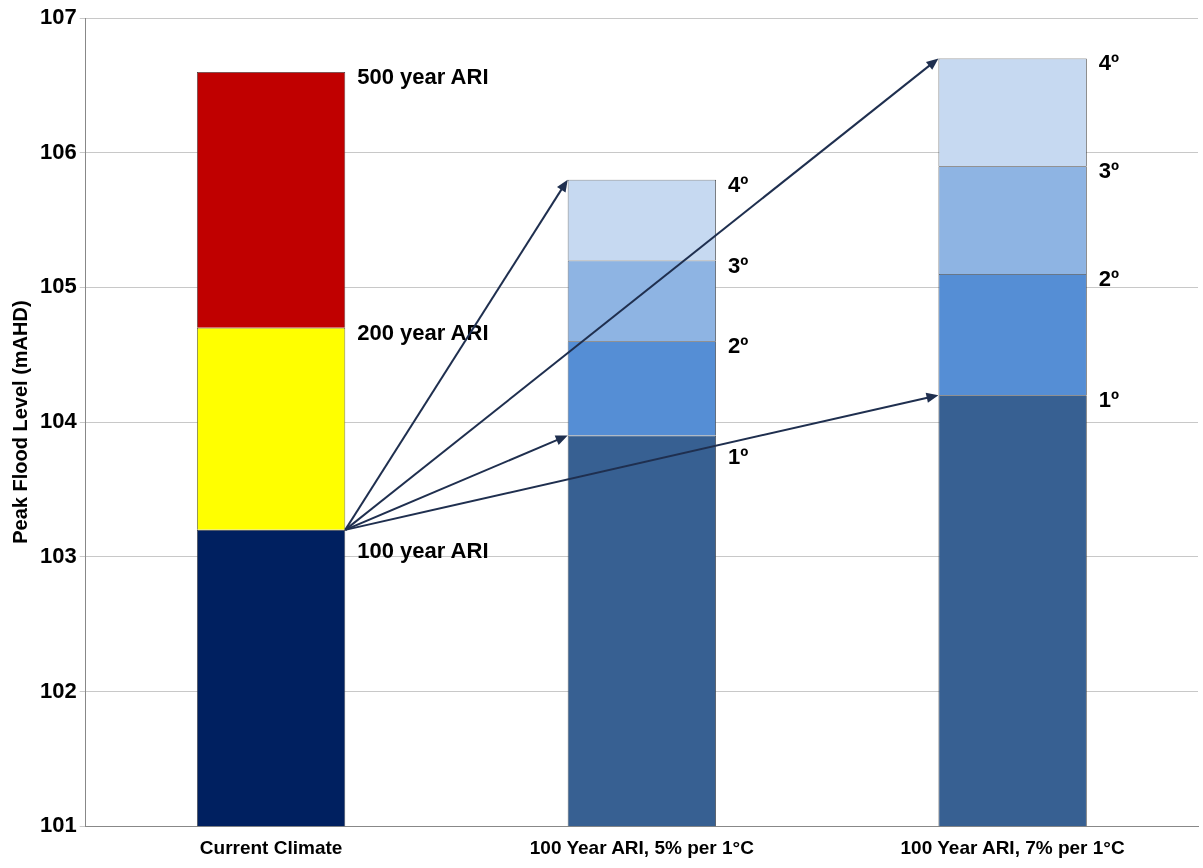 The height and width of the screenshot is (868, 1203). Describe the element at coordinates (58, 690) in the screenshot. I see `y-tick-label: 102` at that location.